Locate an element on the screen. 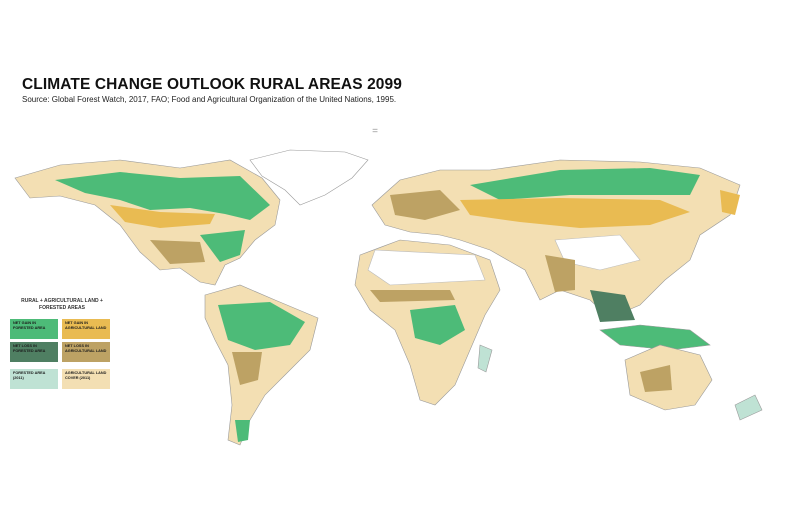 Image resolution: width=790 pixels, height=515 pixels. legend-item: NET LOSS IN FORESTED AREA is located at coordinates (34, 352).